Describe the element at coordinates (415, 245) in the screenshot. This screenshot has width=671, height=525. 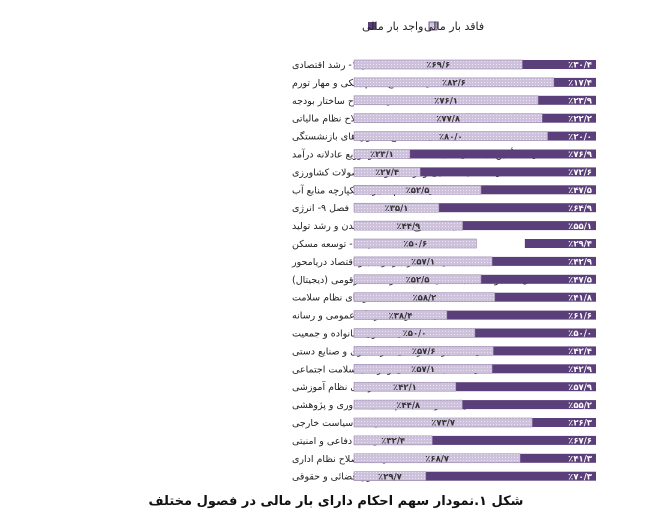
I see `data-label-without: ٪۵۰/۶` at that location.